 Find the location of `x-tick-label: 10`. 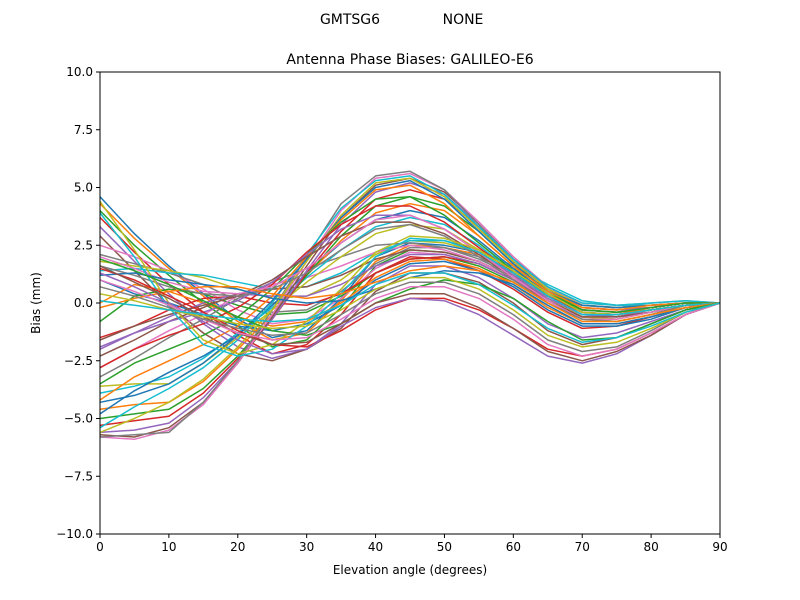

x-tick-label: 10 is located at coordinates (168, 547).